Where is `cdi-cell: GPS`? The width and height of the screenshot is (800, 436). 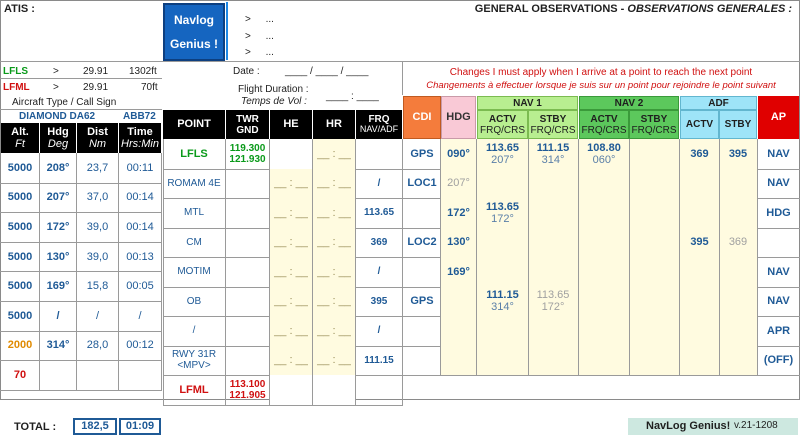 cdi-cell: GPS is located at coordinates (422, 153).